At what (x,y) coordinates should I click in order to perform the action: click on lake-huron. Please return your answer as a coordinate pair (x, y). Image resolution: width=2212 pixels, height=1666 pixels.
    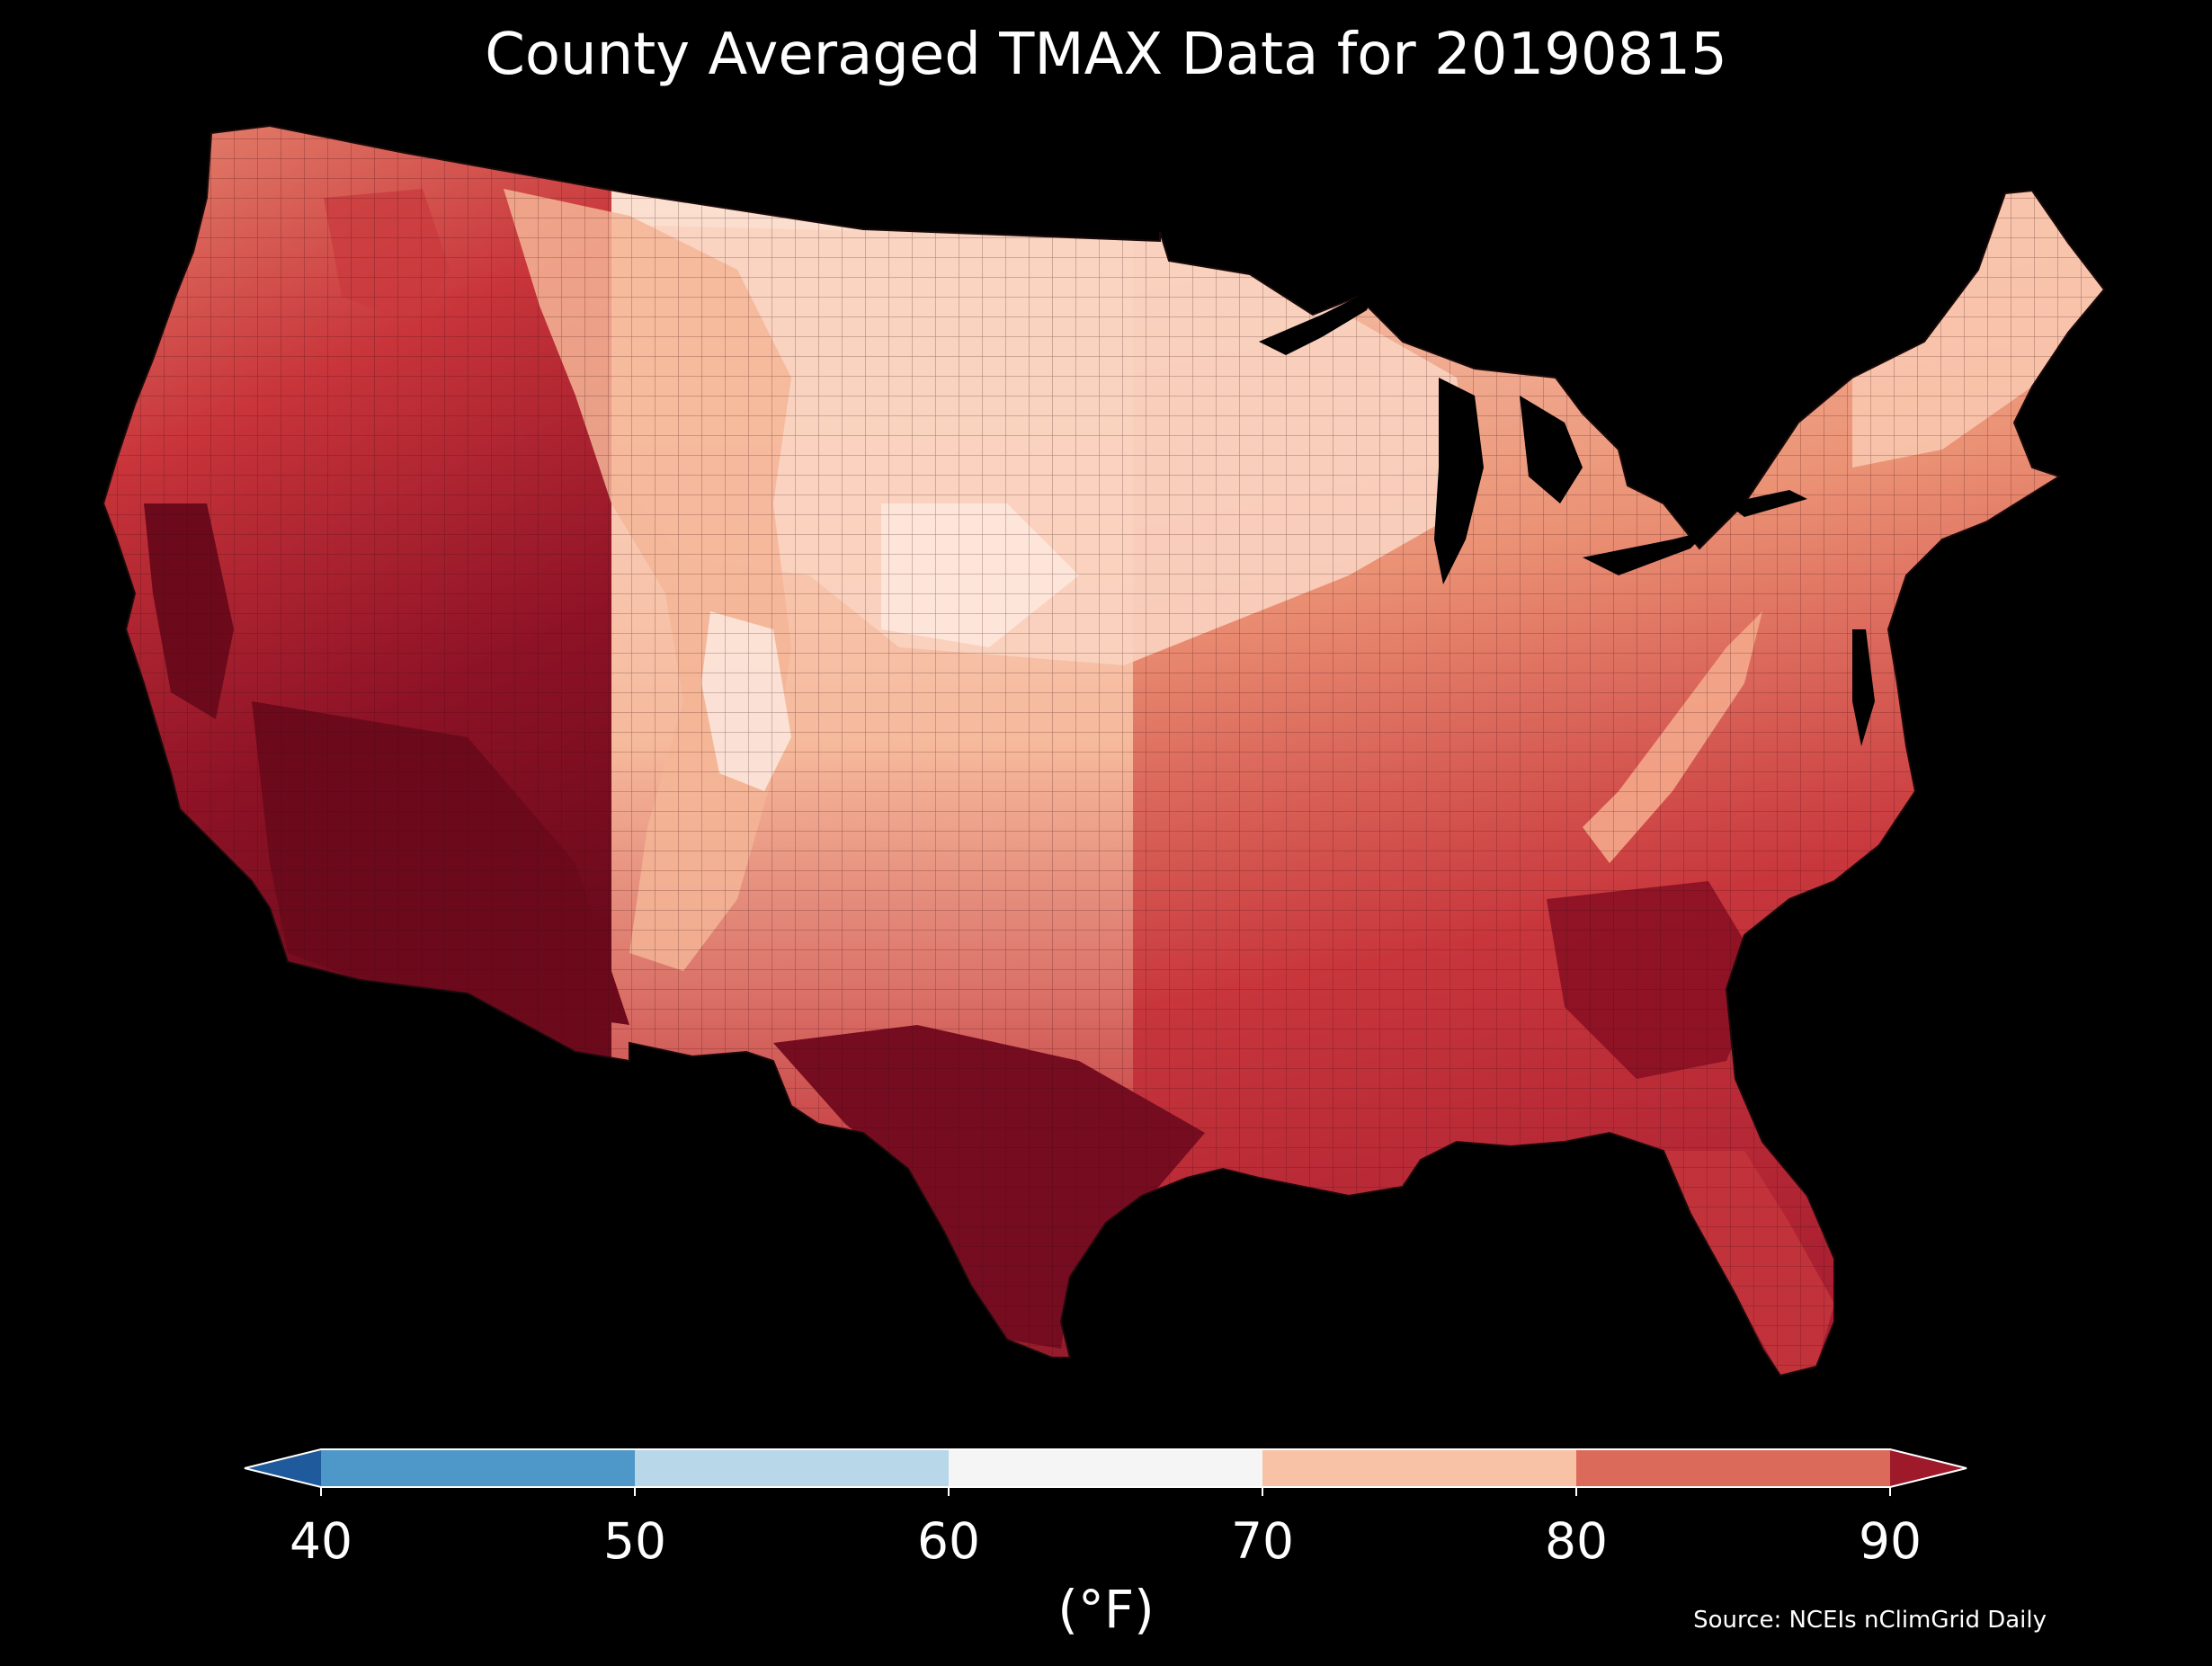
    Looking at the image, I should click on (1551, 450).